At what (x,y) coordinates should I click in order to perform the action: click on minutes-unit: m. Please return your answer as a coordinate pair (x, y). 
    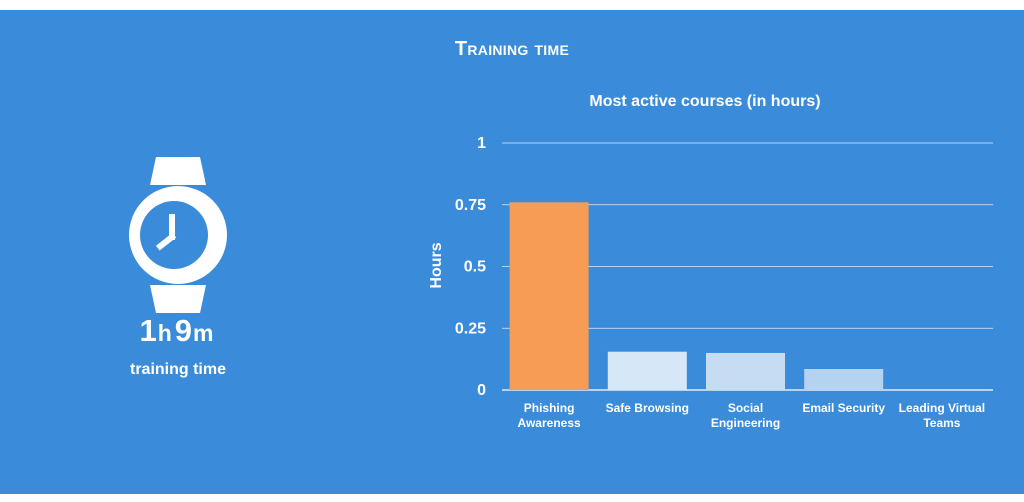
    Looking at the image, I should click on (203, 333).